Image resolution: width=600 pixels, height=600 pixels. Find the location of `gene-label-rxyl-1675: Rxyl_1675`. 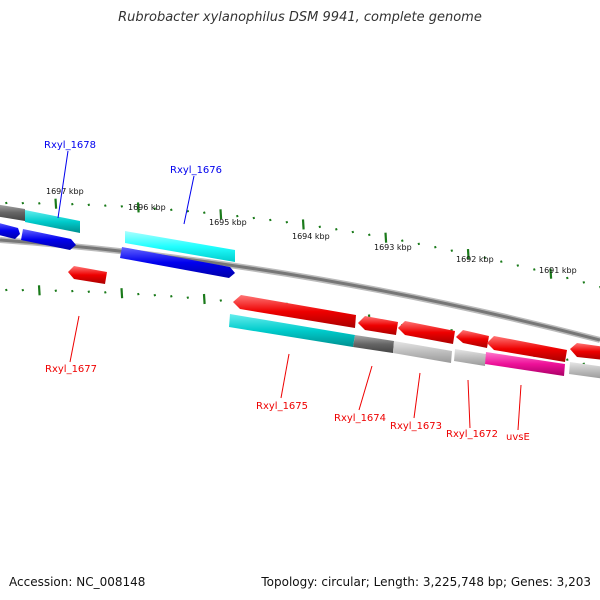

gene-label-rxyl-1675: Rxyl_1675 is located at coordinates (282, 406).